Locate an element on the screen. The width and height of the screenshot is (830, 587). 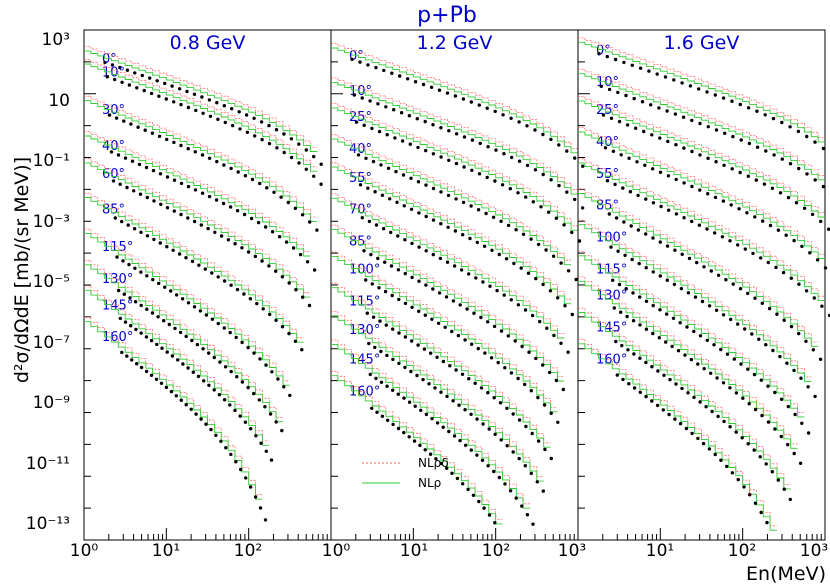
series-8: 115° is located at coordinates (442, 371).